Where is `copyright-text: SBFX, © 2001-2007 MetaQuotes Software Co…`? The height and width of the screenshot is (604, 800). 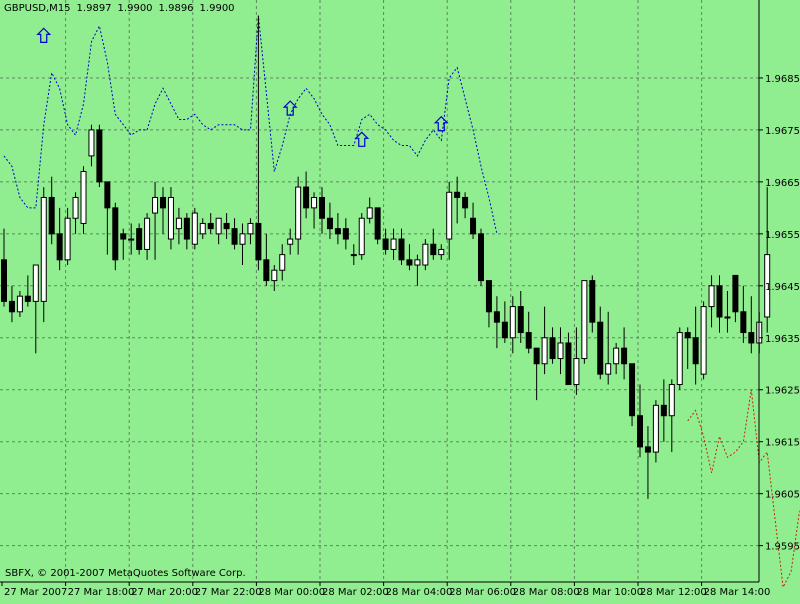
copyright-text: SBFX, © 2001-2007 MetaQuotes Software Co… is located at coordinates (125, 573).